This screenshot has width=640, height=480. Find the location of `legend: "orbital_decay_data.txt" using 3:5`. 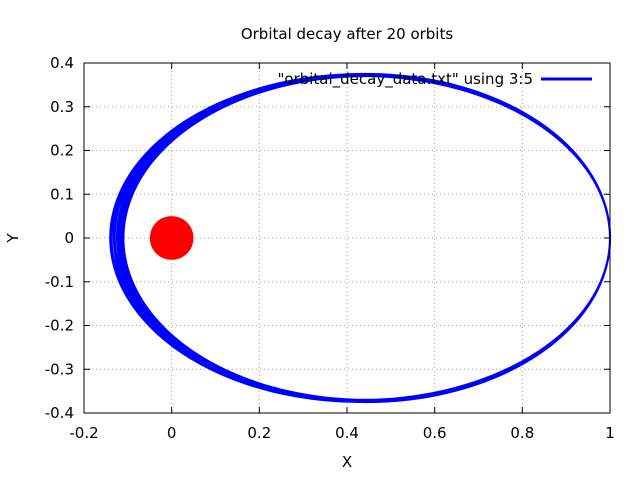

legend: "orbital_decay_data.txt" using 3:5 is located at coordinates (434, 79).